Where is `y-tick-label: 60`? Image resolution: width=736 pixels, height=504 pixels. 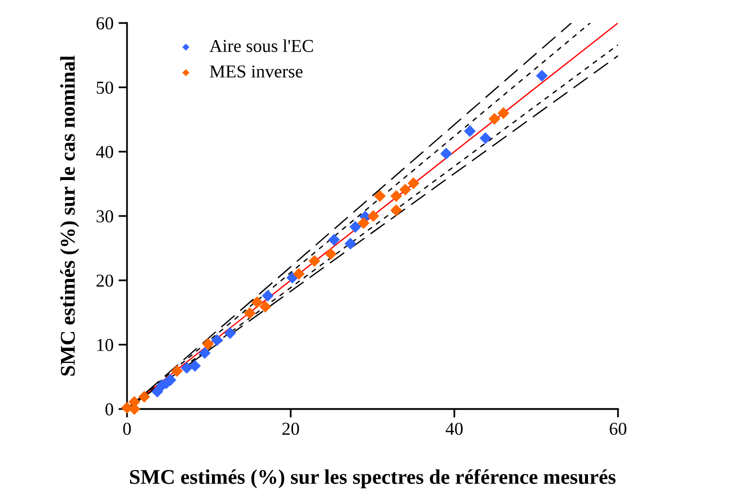
y-tick-label: 60 is located at coordinates (105, 23).